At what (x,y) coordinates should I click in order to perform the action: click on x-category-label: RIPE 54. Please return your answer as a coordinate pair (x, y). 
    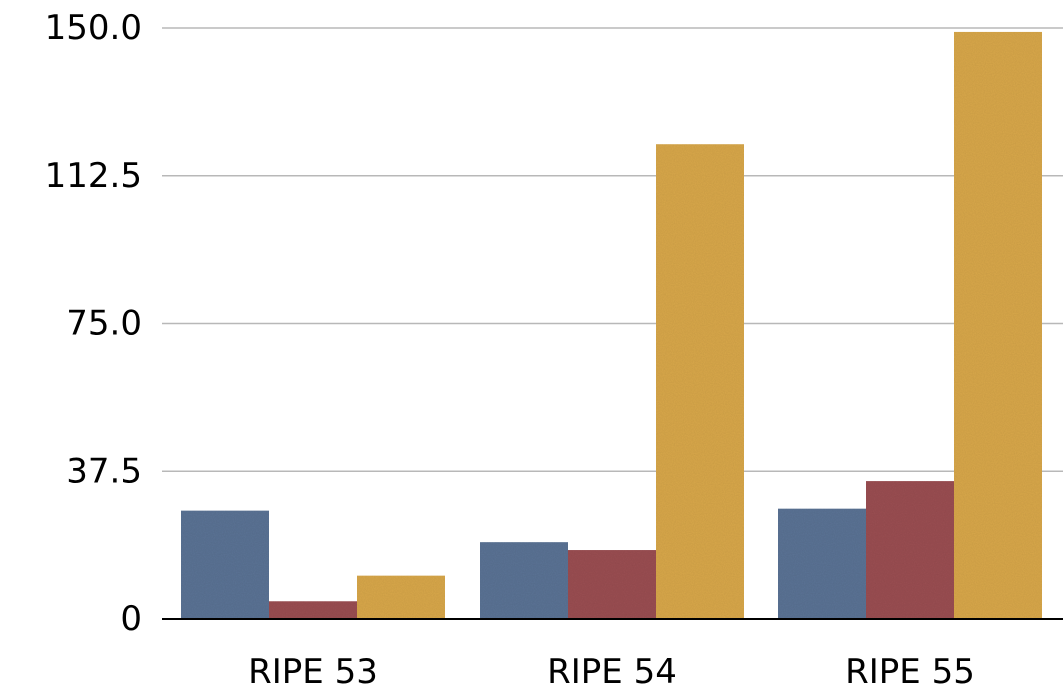
    Looking at the image, I should click on (612, 672).